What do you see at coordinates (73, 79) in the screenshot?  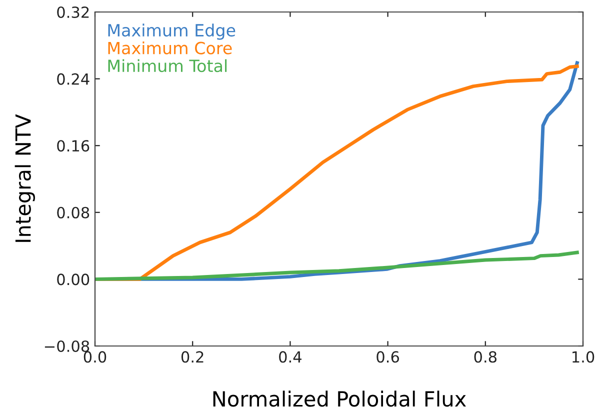 I see `y-tick-label: 0.24` at bounding box center [73, 79].